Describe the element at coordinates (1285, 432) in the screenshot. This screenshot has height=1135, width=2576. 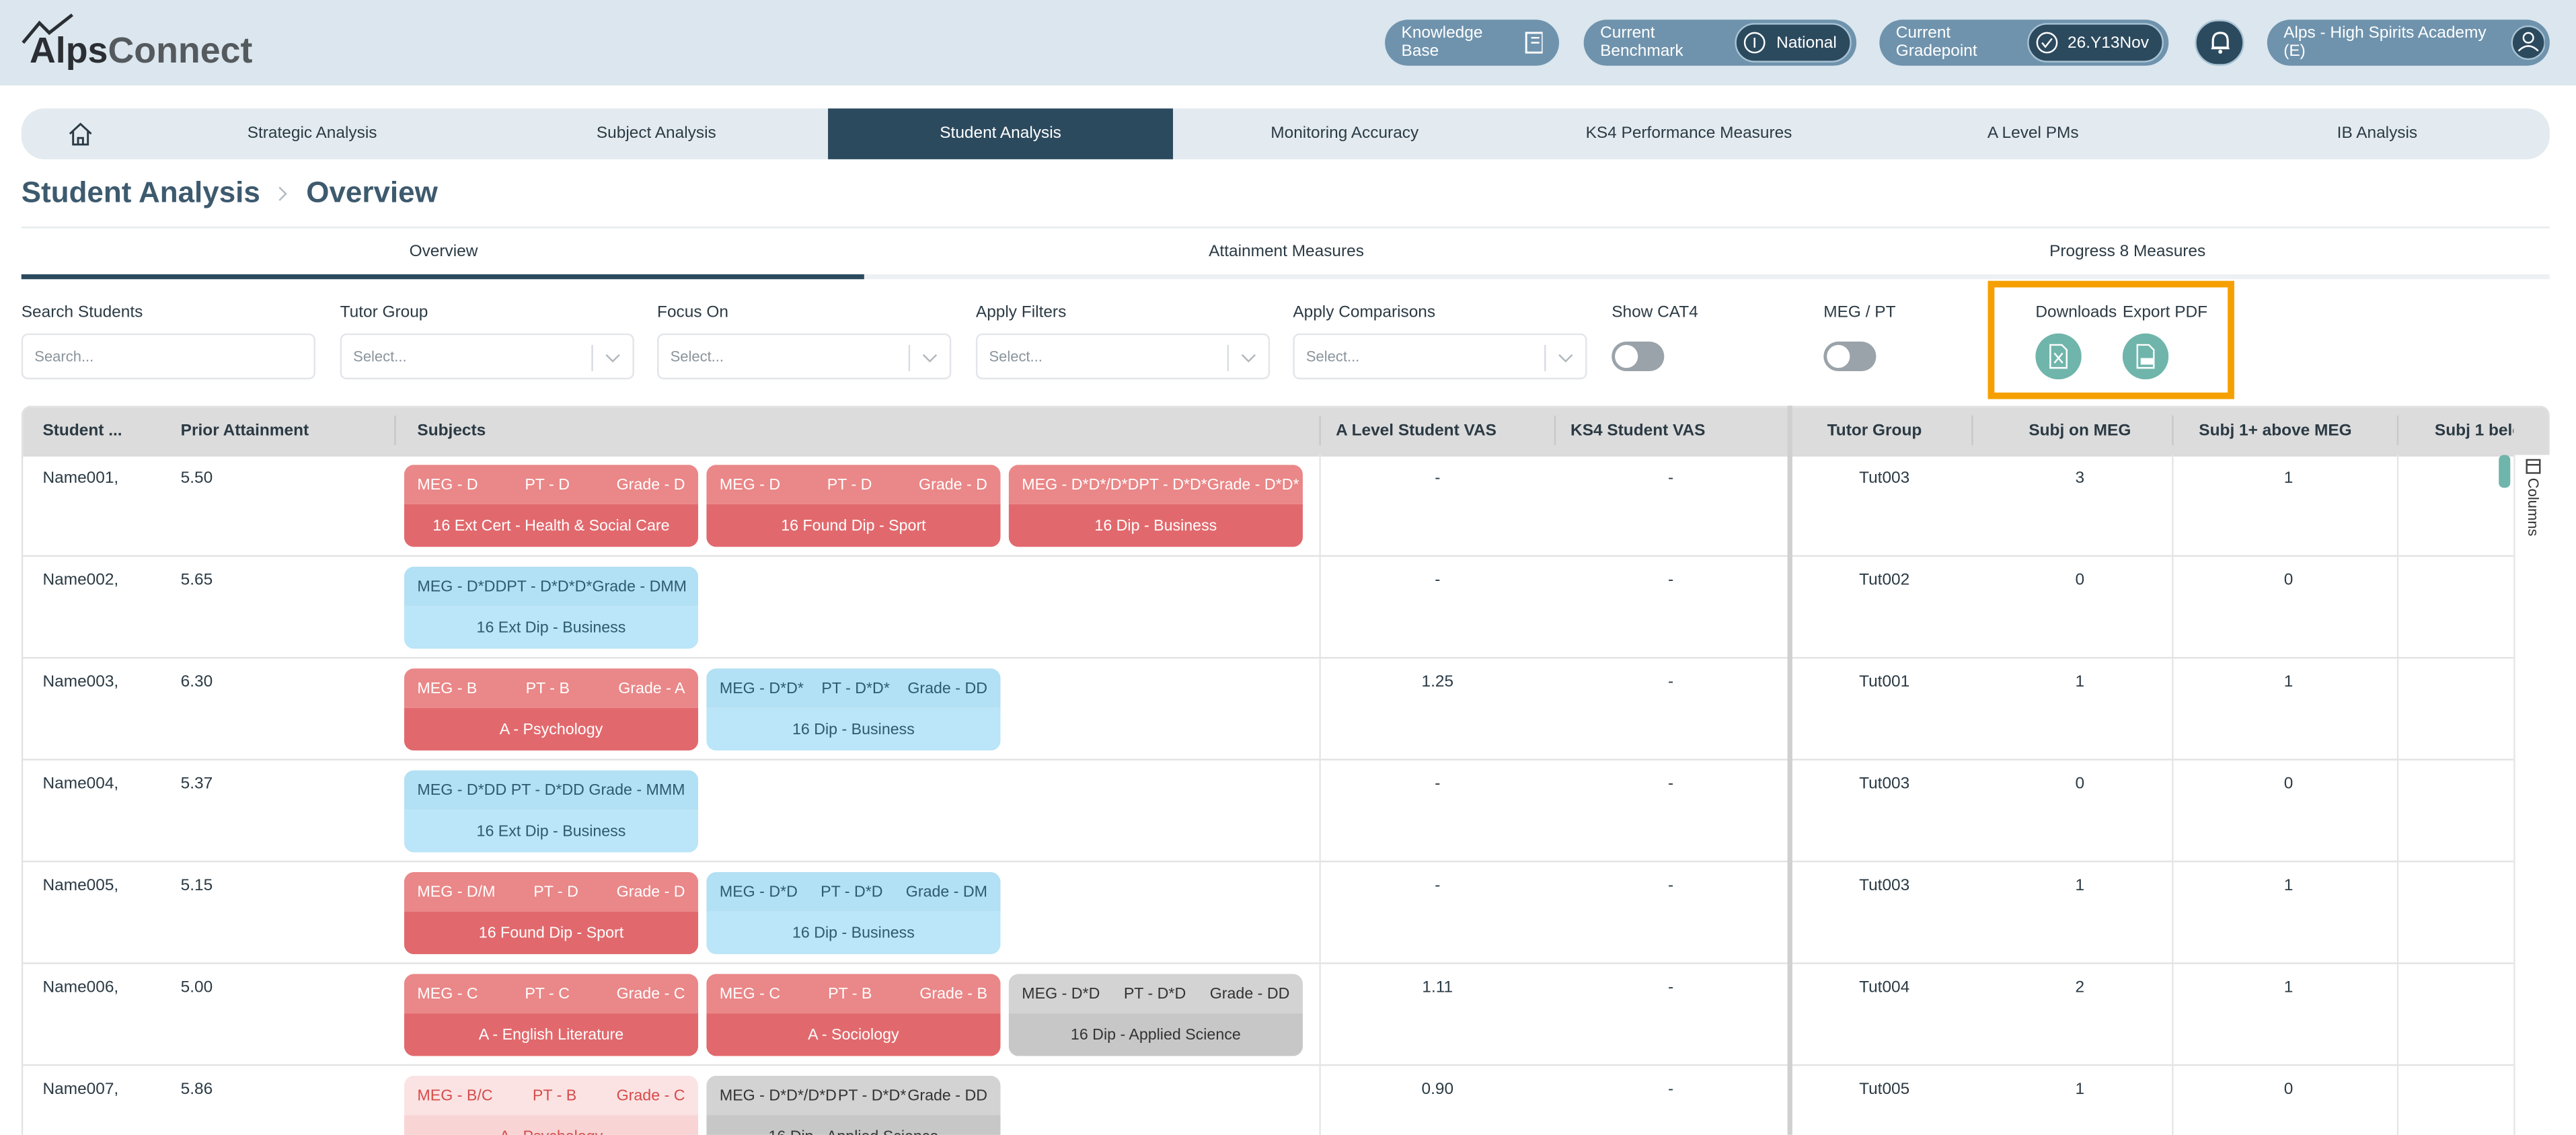
I see `table-header` at that location.